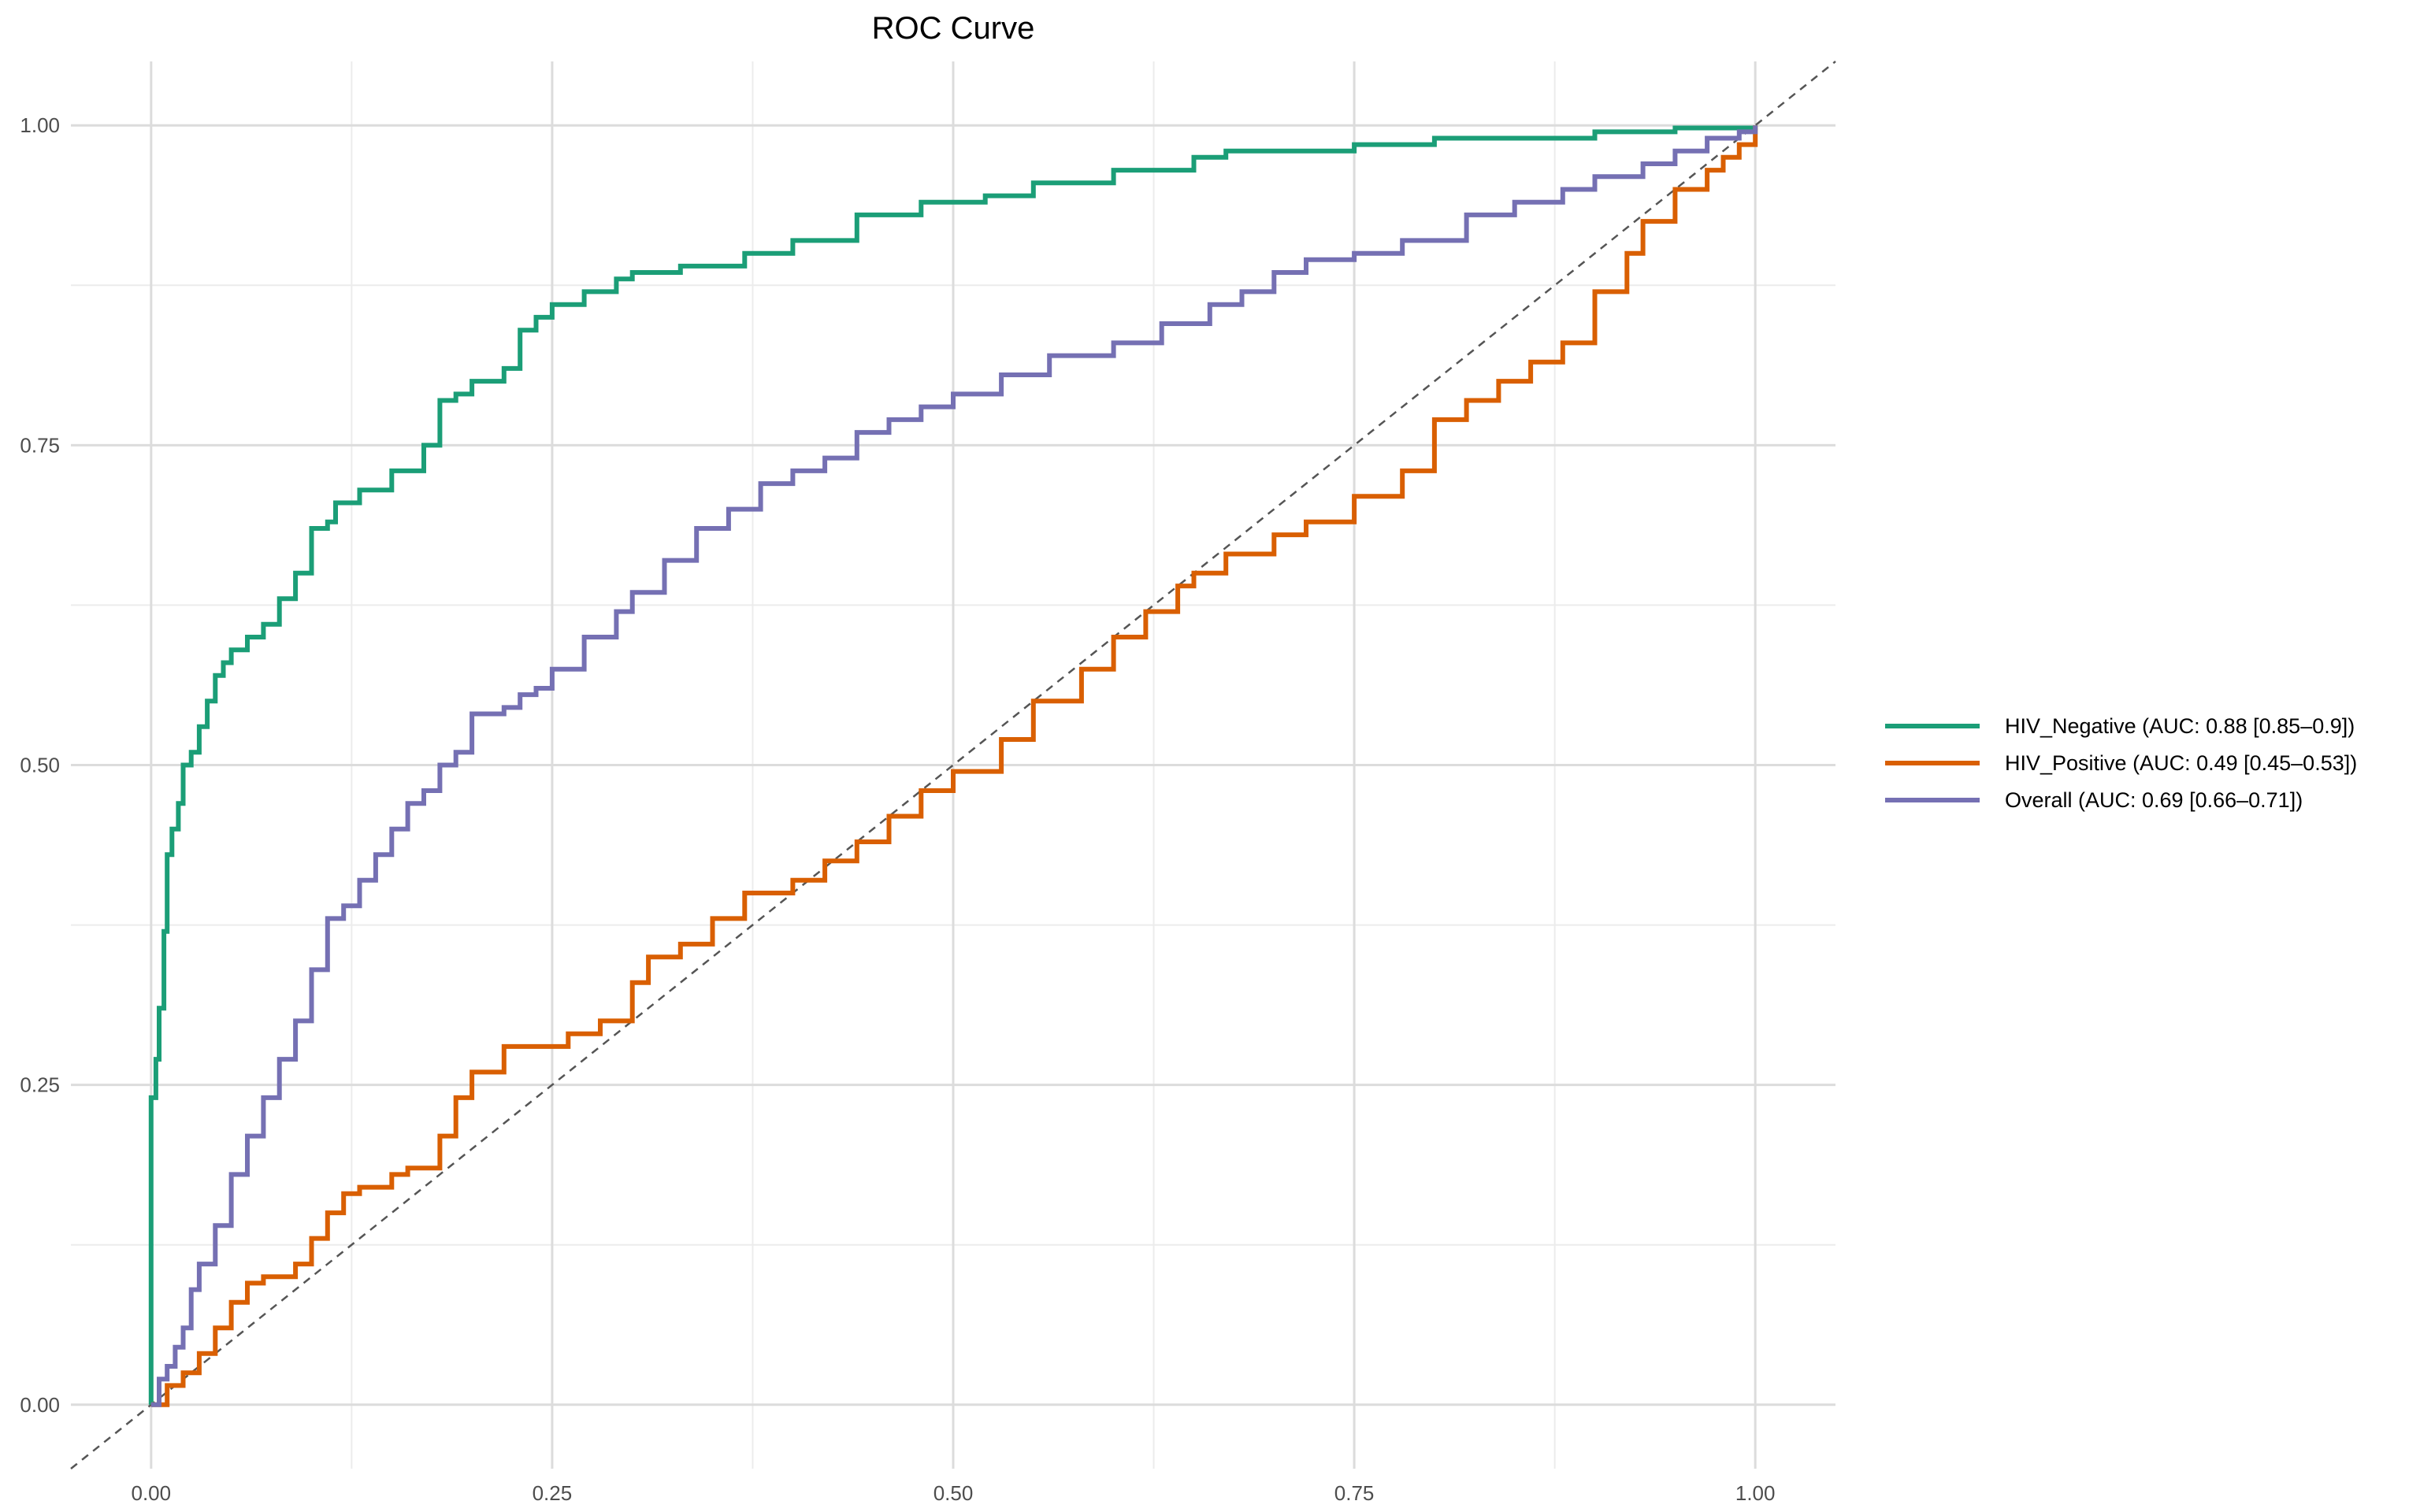 This screenshot has height=1512, width=2420. Describe the element at coordinates (40, 125) in the screenshot. I see `y-tick-label: 1.00` at that location.